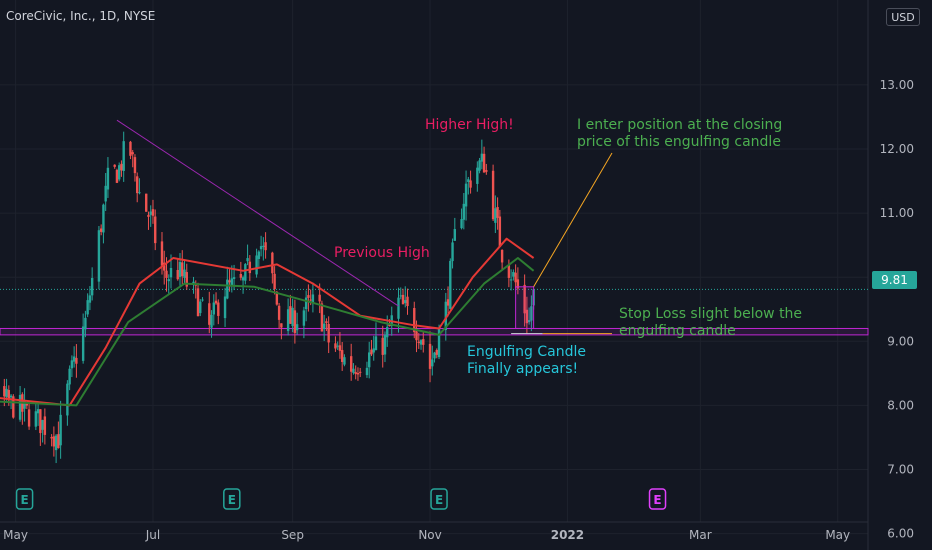 The image size is (932, 550). I want to click on earnings-marker-label: E, so click(232, 500).